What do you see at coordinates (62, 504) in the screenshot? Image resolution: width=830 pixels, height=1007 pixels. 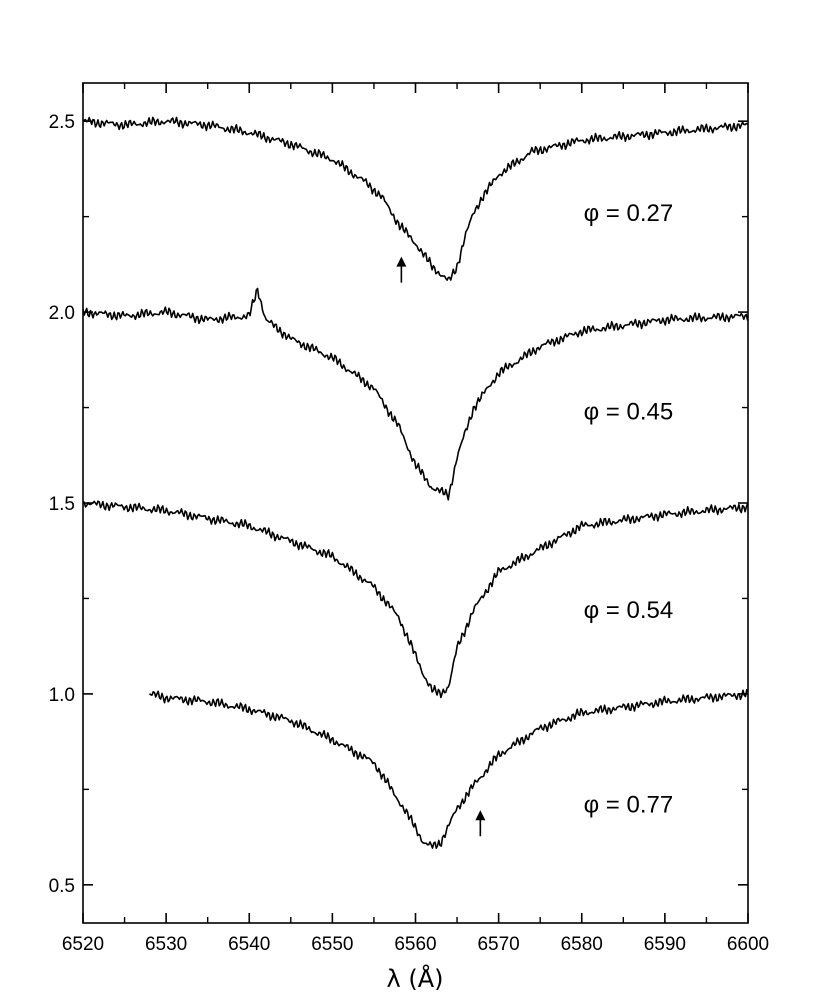 I see `y-tick-label: 1.5` at bounding box center [62, 504].